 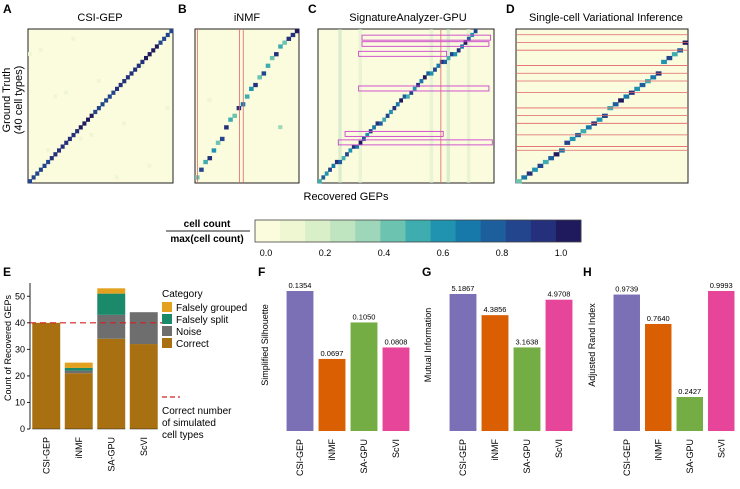 What do you see at coordinates (20, 296) in the screenshot?
I see `y-tick-label: 50` at bounding box center [20, 296].